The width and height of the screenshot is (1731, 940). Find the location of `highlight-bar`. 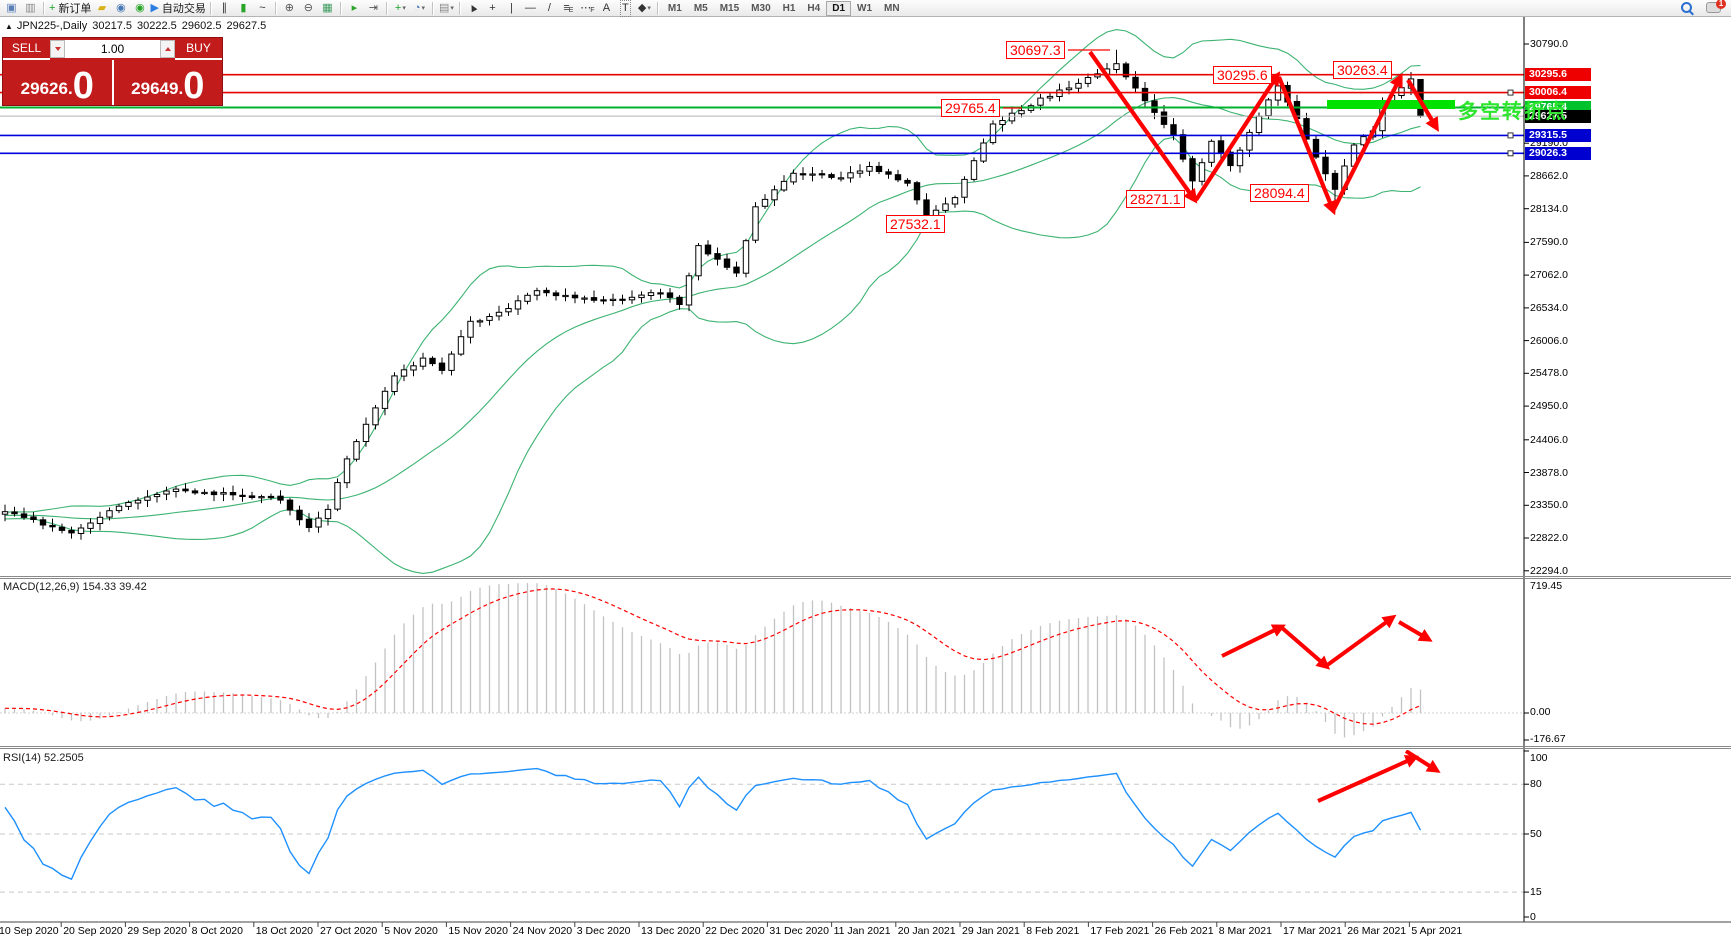

highlight-bar is located at coordinates (1391, 104).